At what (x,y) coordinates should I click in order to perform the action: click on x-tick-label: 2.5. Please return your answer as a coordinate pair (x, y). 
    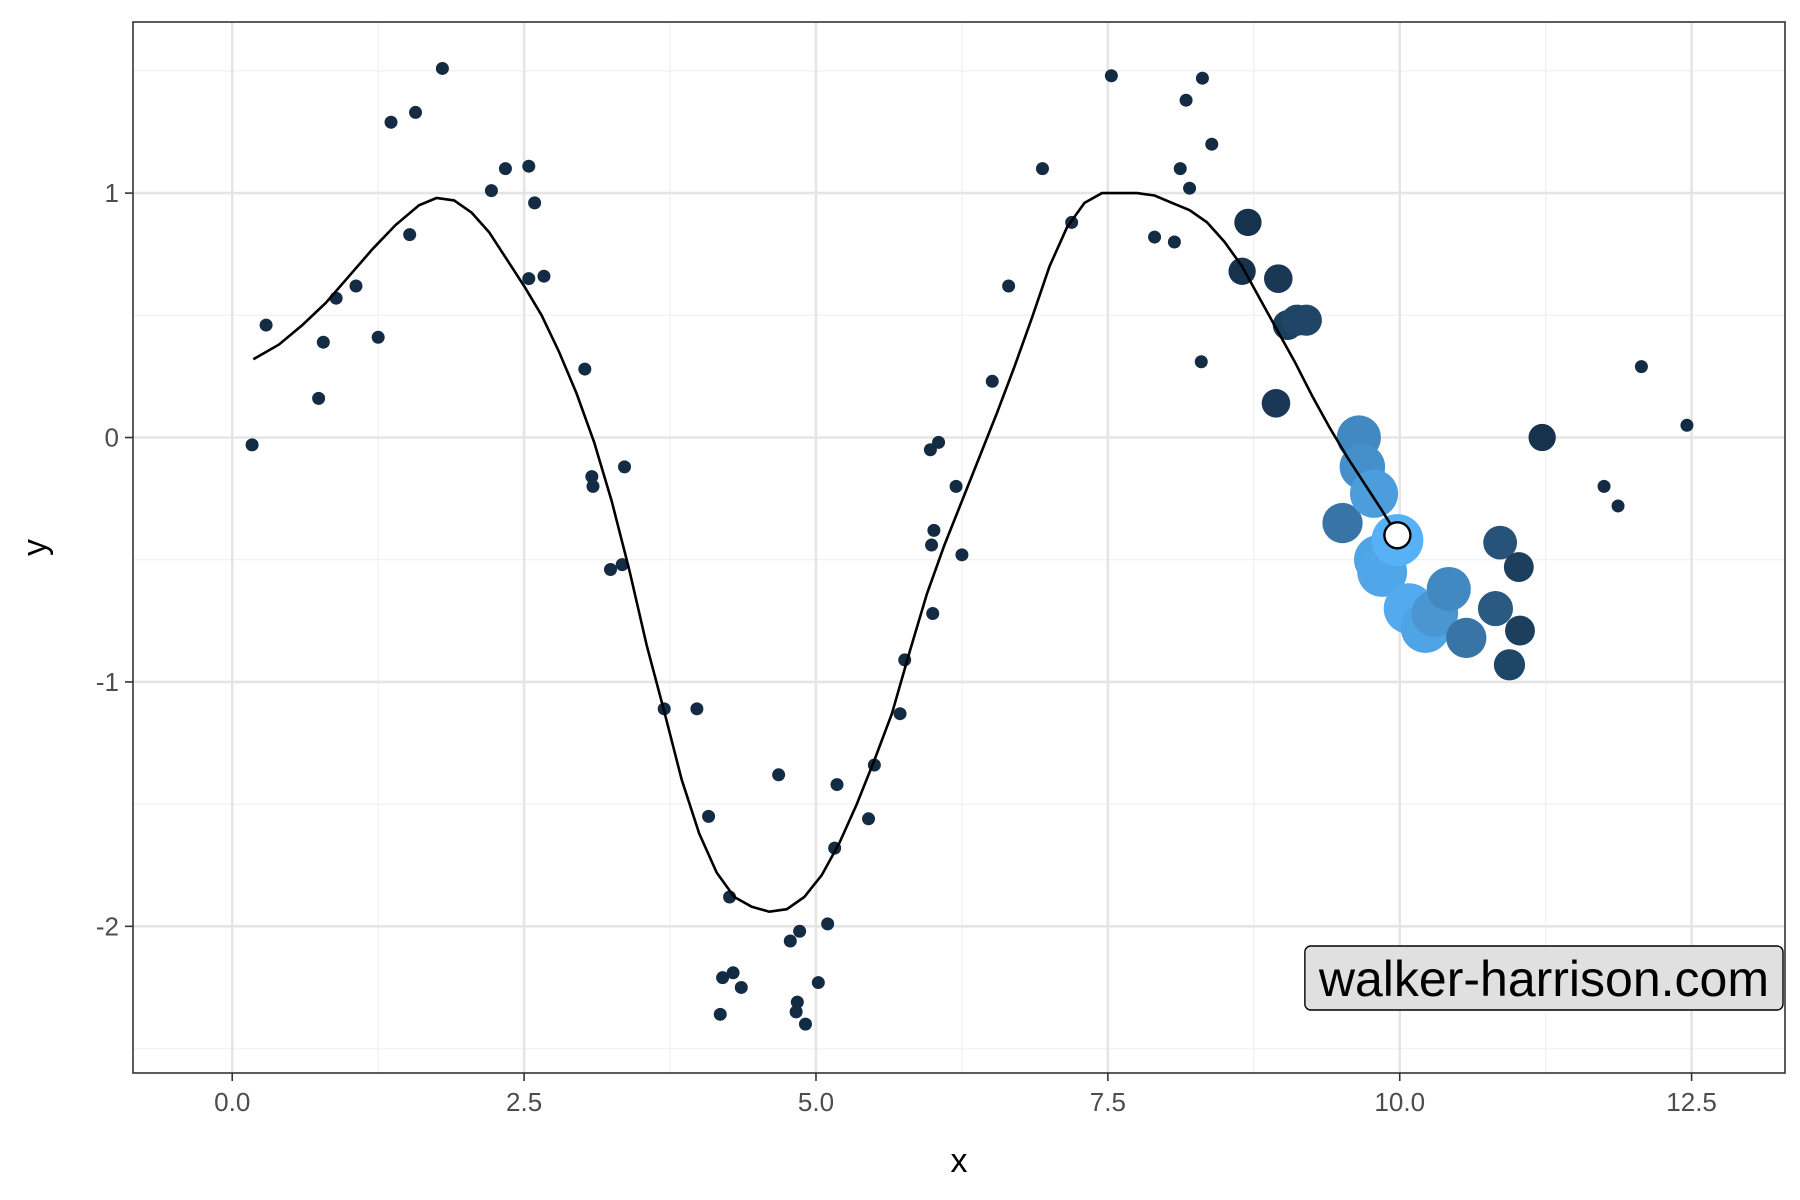
    Looking at the image, I should click on (524, 1102).